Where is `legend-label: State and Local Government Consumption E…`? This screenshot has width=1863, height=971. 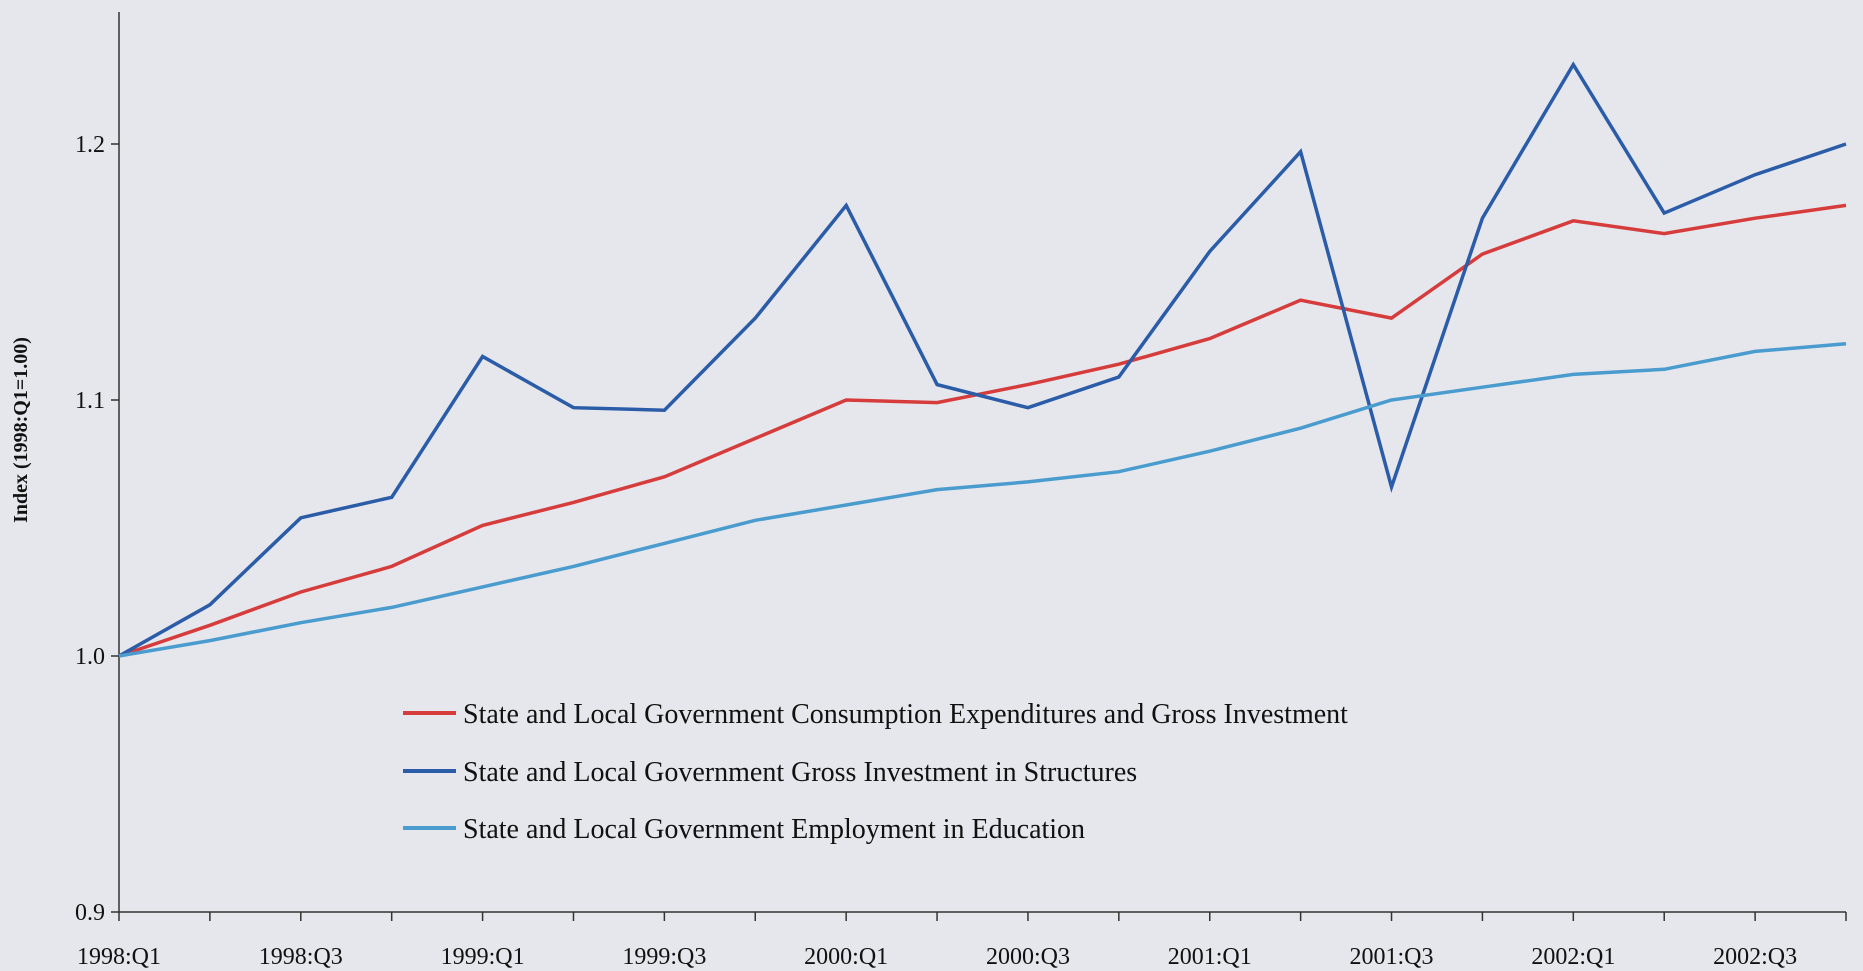
legend-label: State and Local Government Consumption E… is located at coordinates (905, 714).